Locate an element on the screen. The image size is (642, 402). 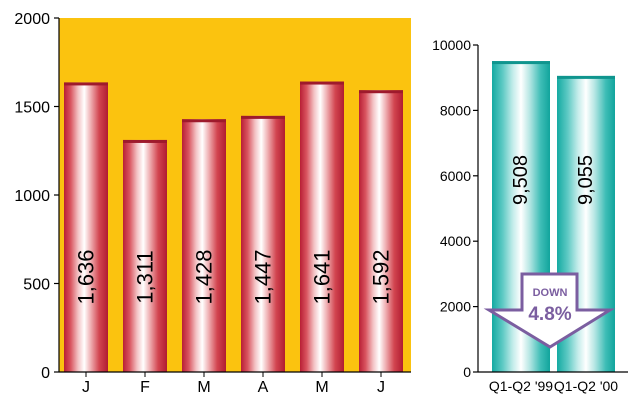
x-tick-label: Q1-Q2 '99 is located at coordinates (521, 386).